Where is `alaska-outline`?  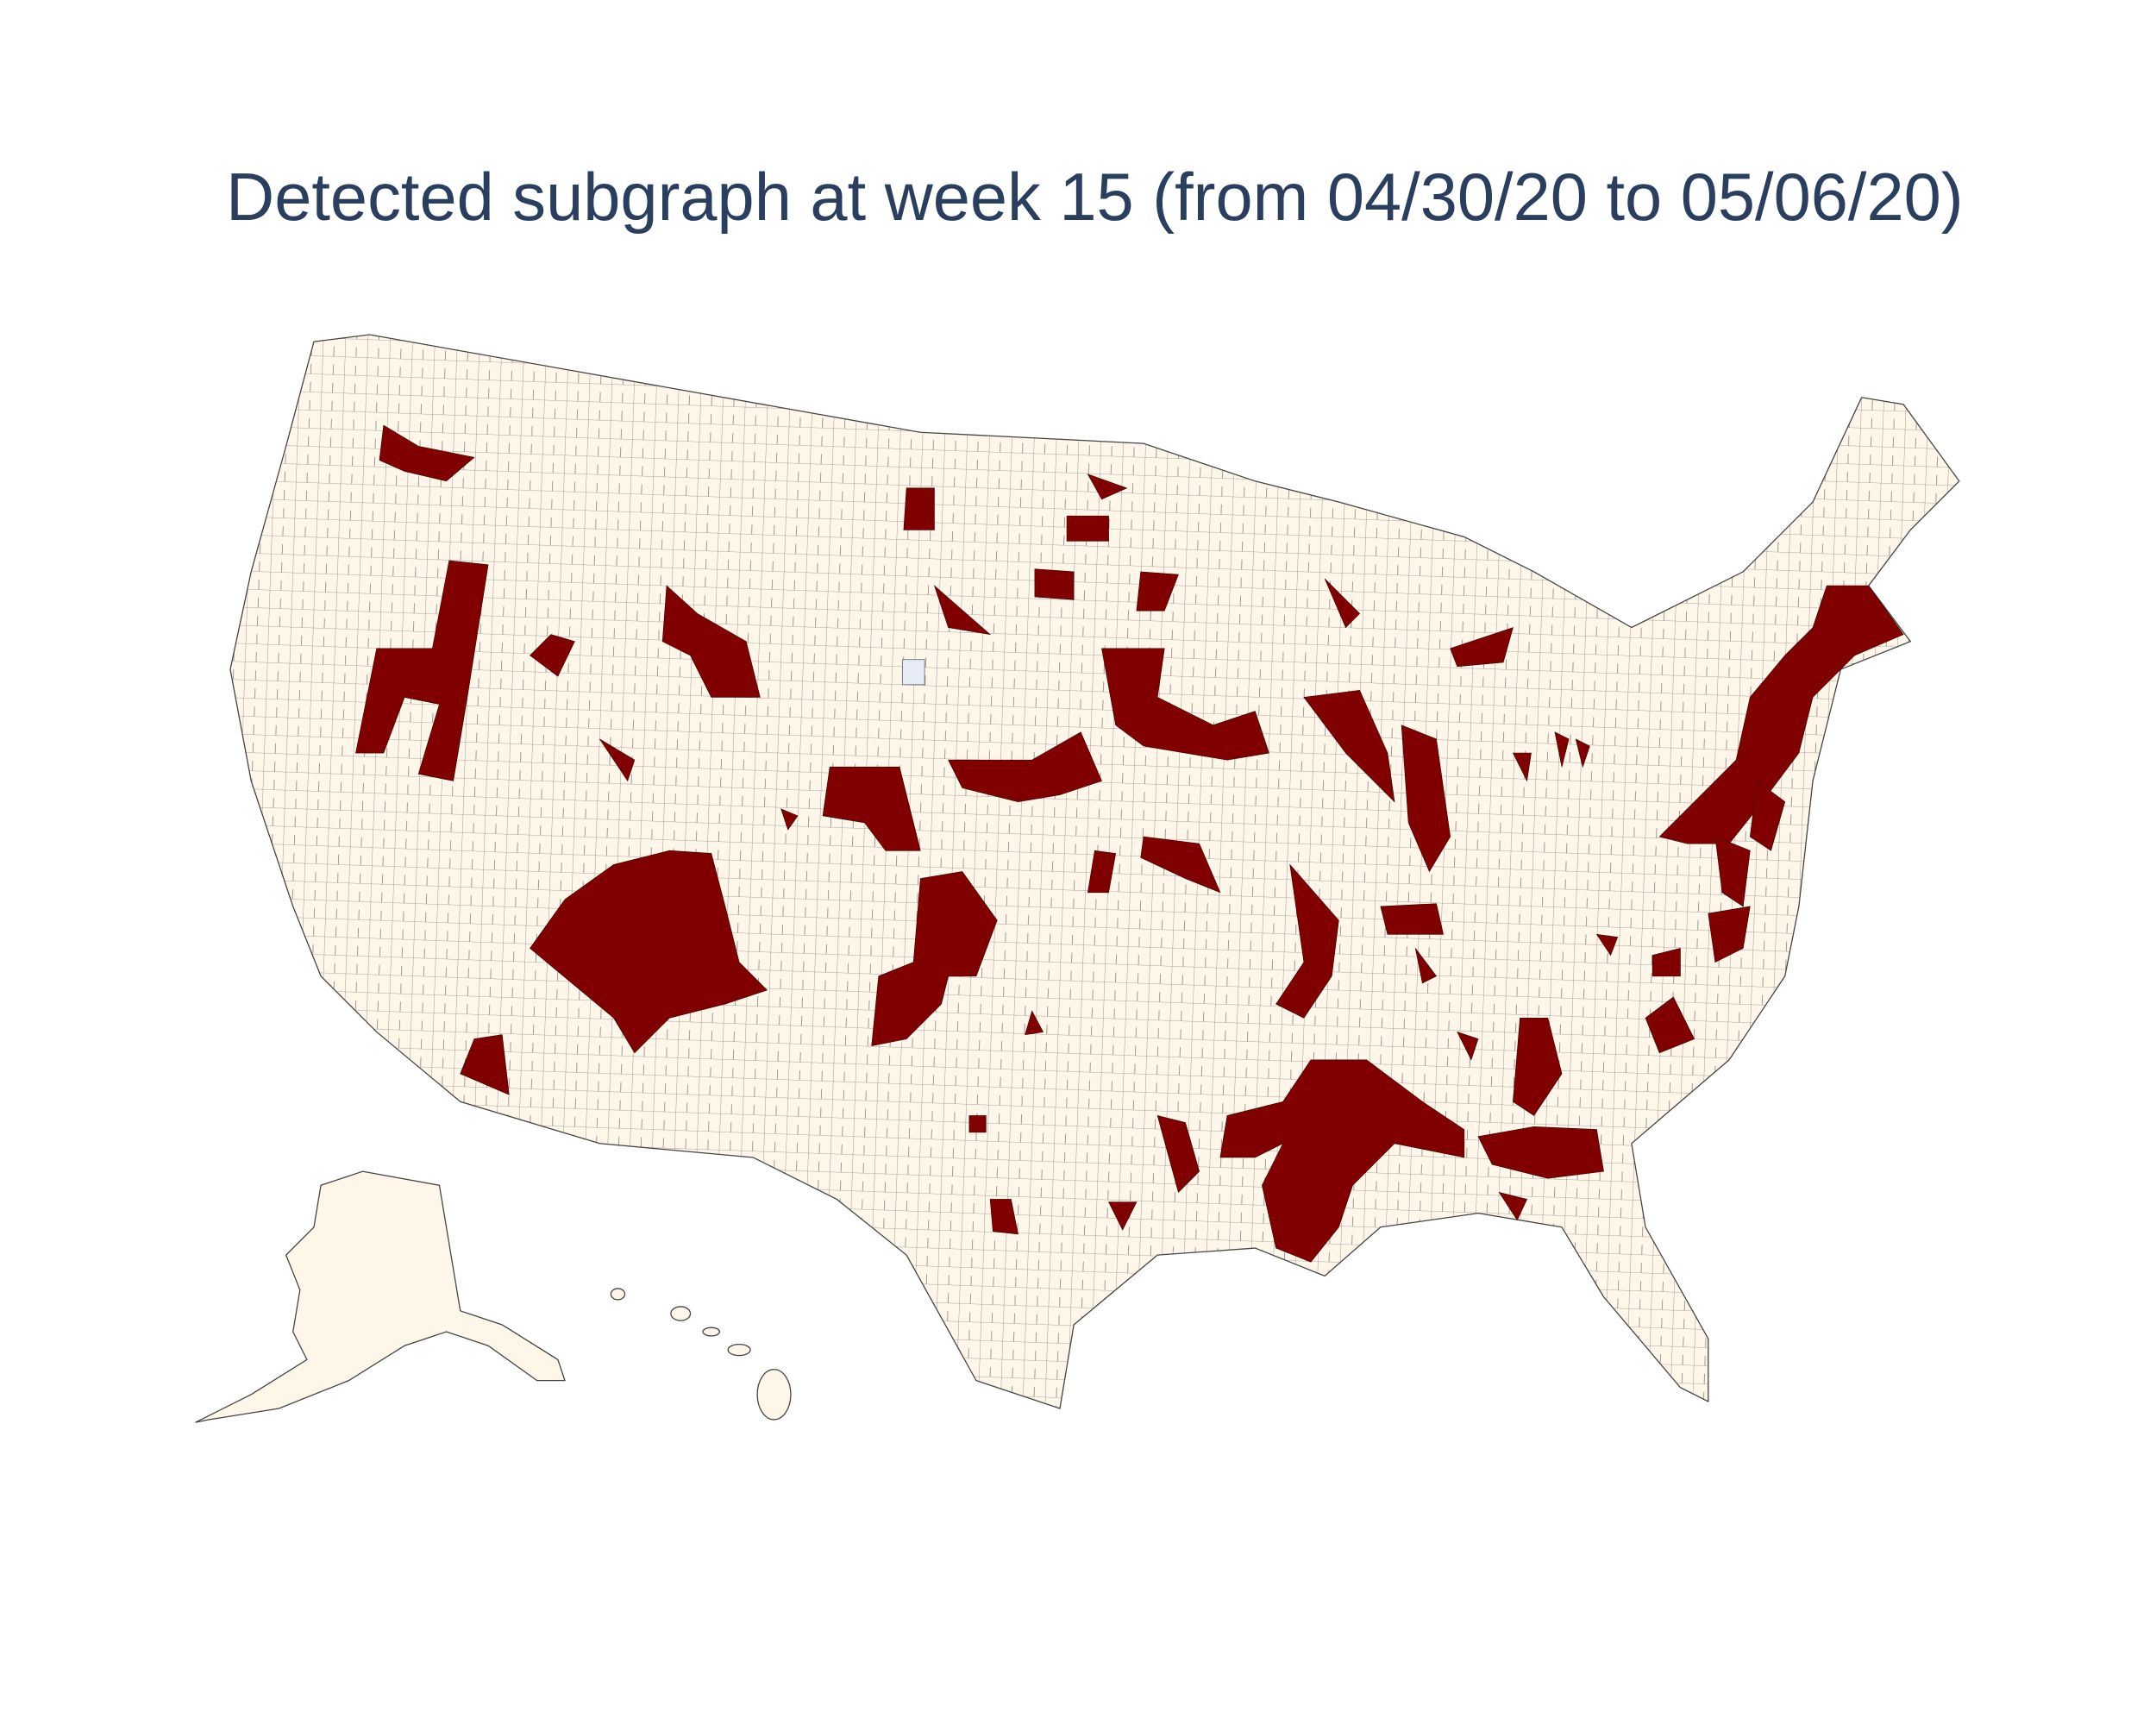
alaska-outline is located at coordinates (380, 1296).